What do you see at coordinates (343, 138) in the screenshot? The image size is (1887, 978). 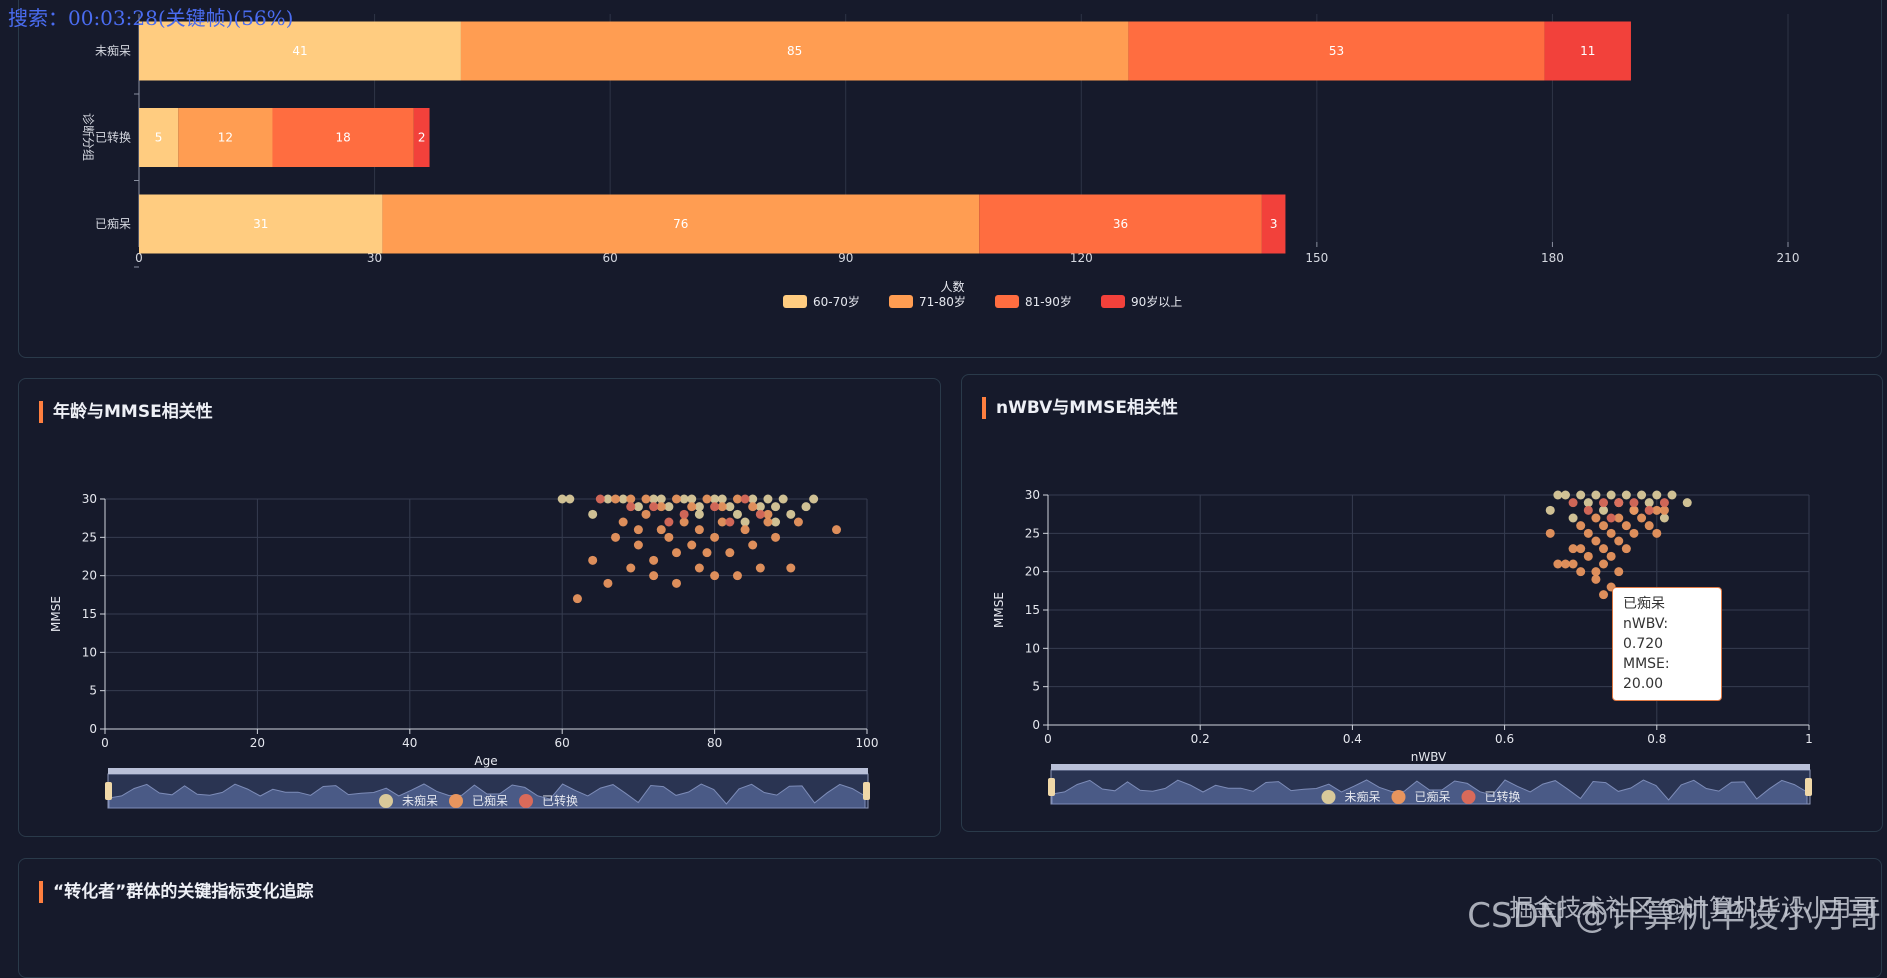 I see `bar-data-label: 18` at bounding box center [343, 138].